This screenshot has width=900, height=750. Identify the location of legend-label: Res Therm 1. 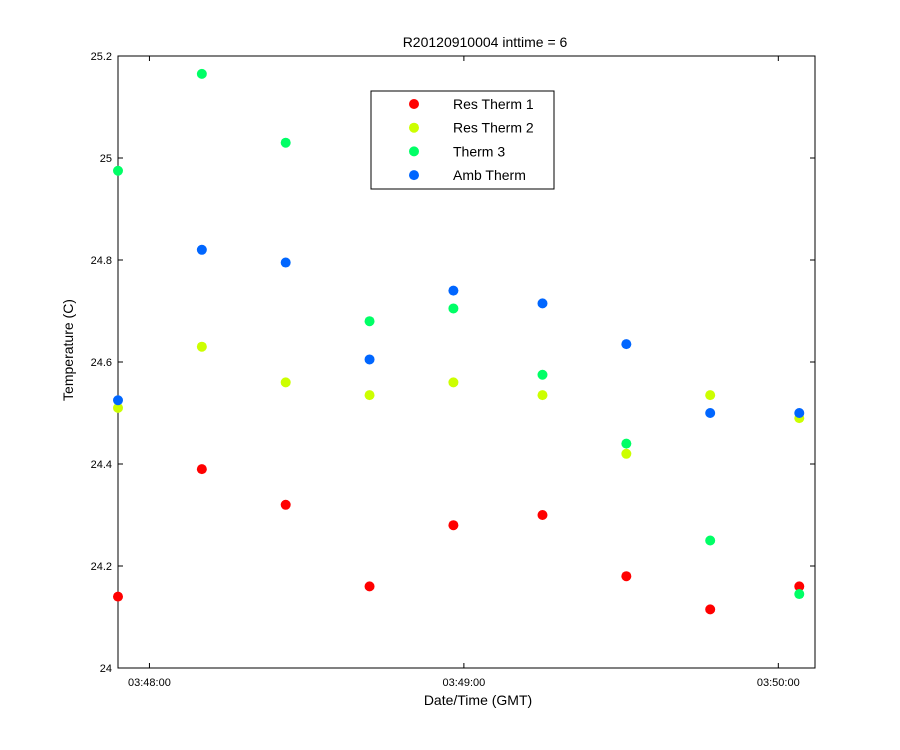
(493, 104).